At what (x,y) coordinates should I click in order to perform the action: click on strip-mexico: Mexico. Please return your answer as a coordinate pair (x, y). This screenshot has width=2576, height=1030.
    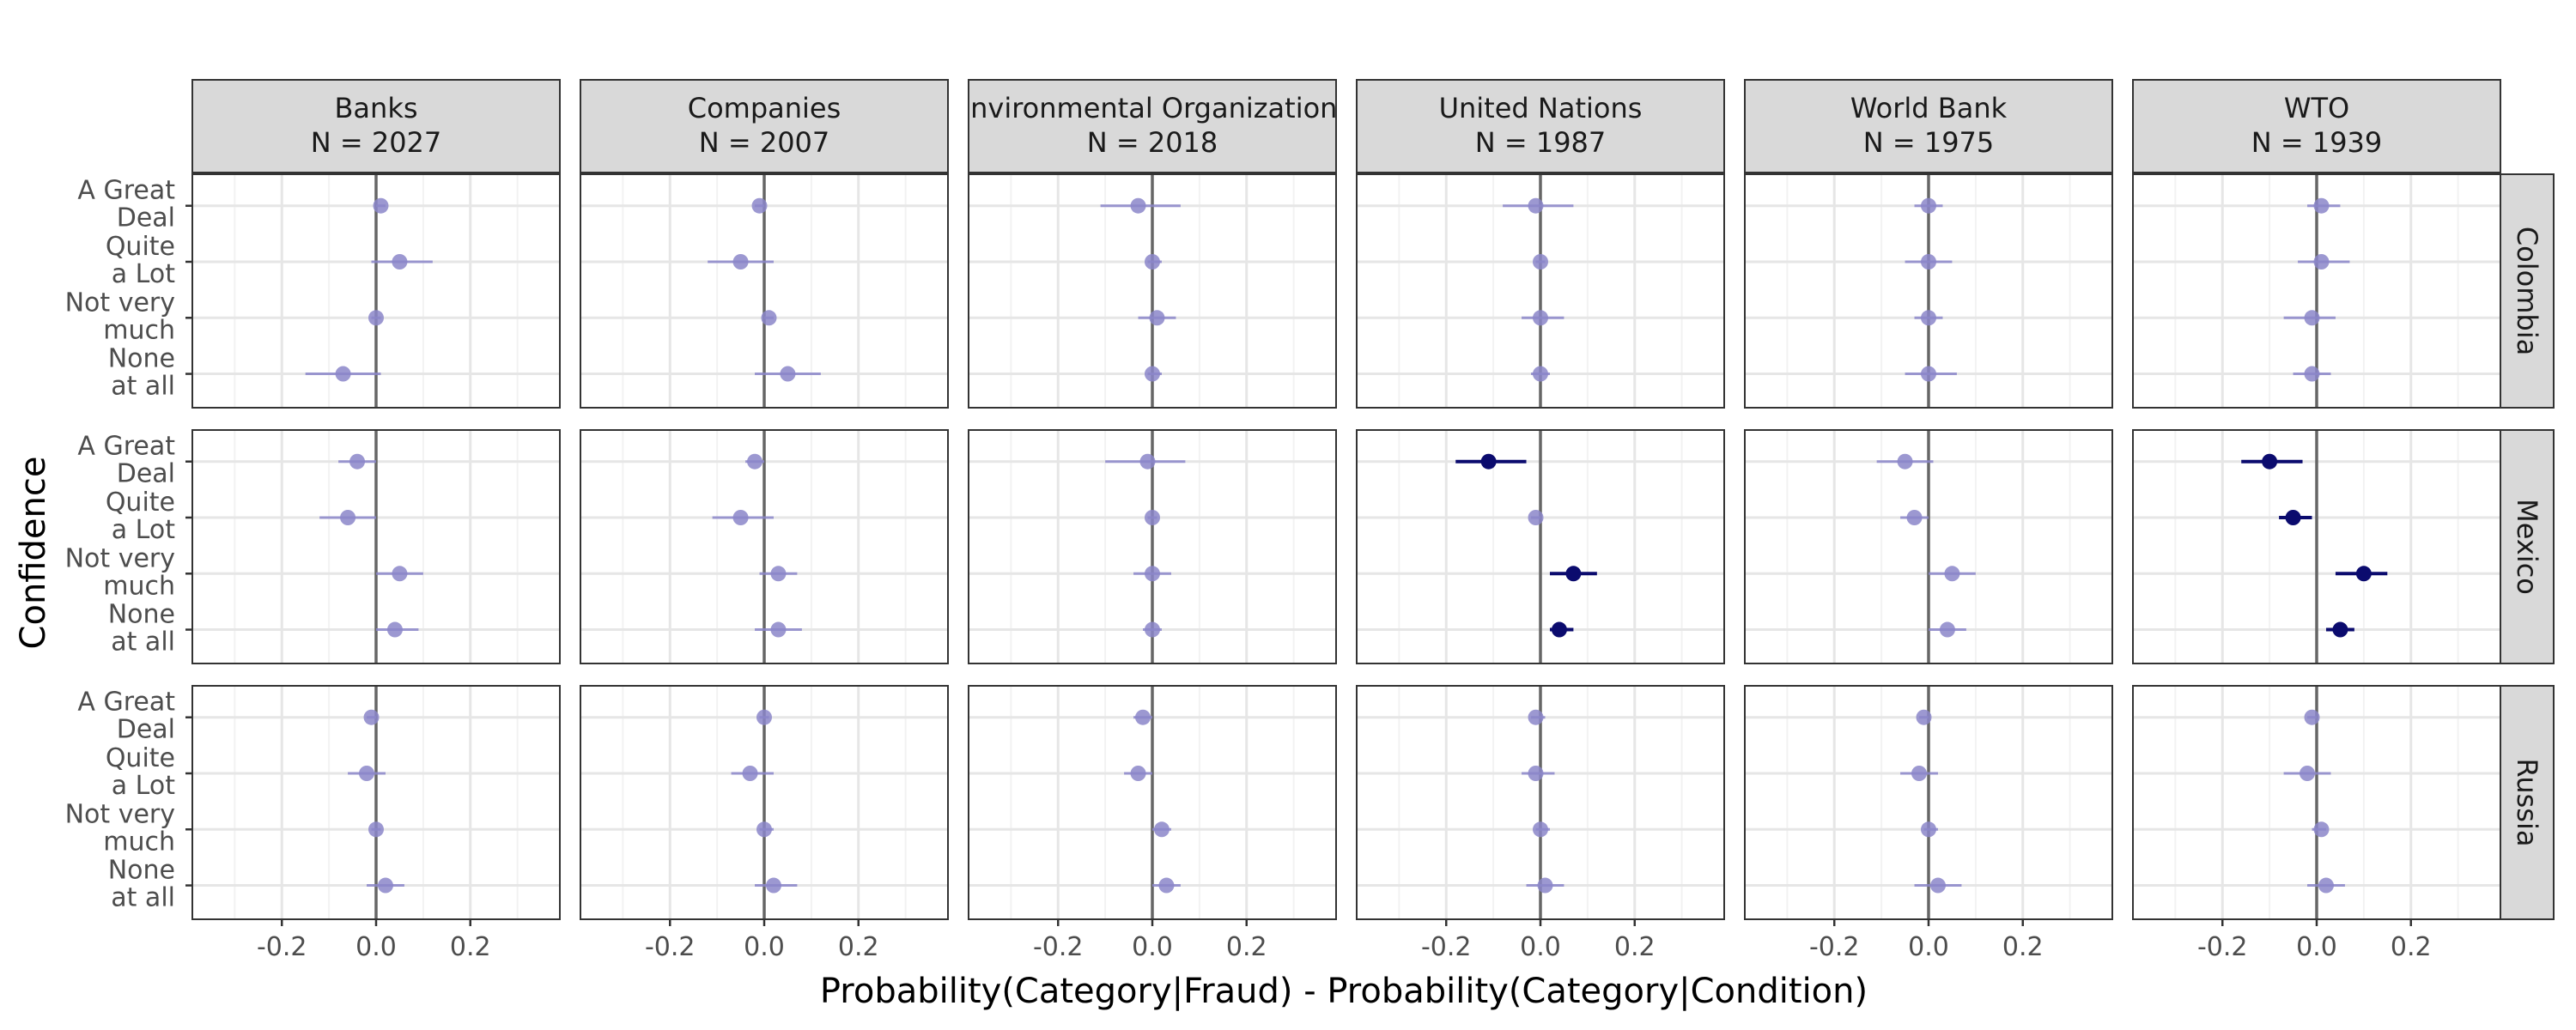
    Looking at the image, I should click on (2528, 546).